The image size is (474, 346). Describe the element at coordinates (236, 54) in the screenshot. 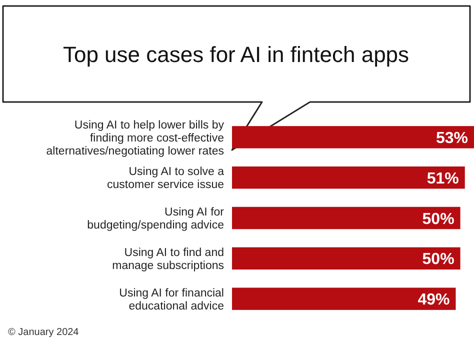

I see `chart-title: Top use cases for AI in fintech apps` at that location.